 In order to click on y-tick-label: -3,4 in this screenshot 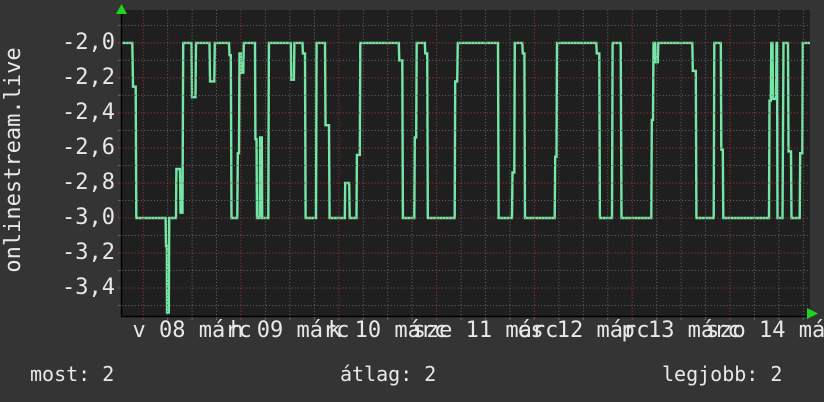, I will do `click(88, 287)`.